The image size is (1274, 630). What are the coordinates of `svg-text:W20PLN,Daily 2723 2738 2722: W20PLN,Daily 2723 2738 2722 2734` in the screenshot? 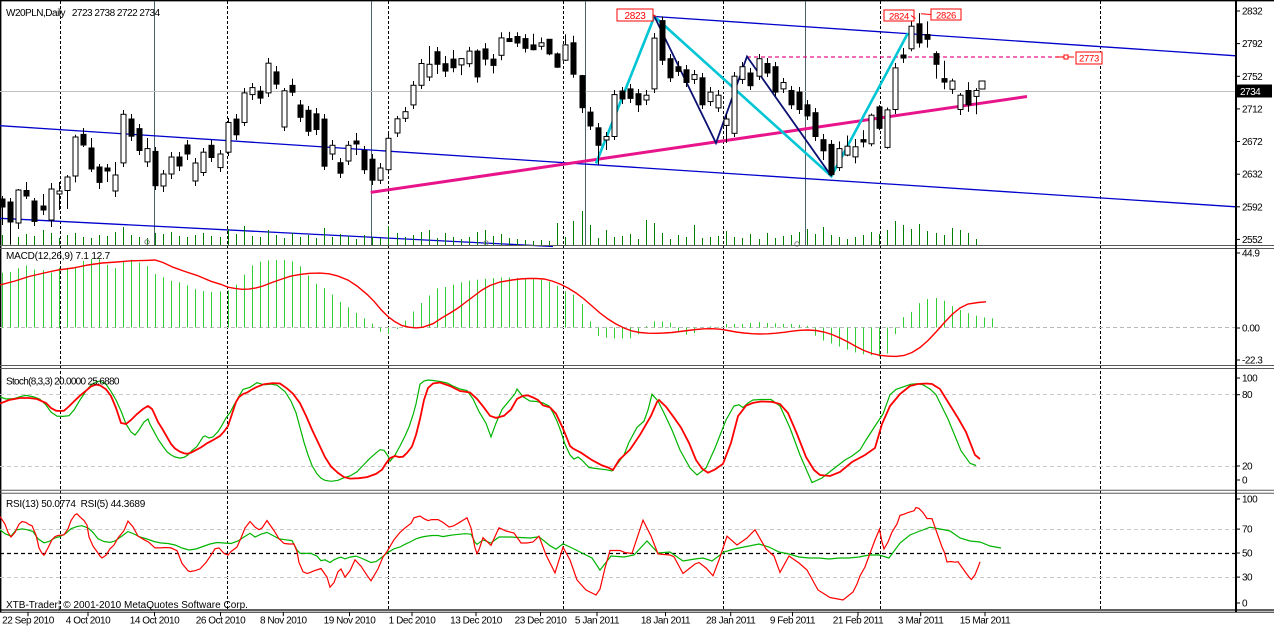 It's located at (83, 13).